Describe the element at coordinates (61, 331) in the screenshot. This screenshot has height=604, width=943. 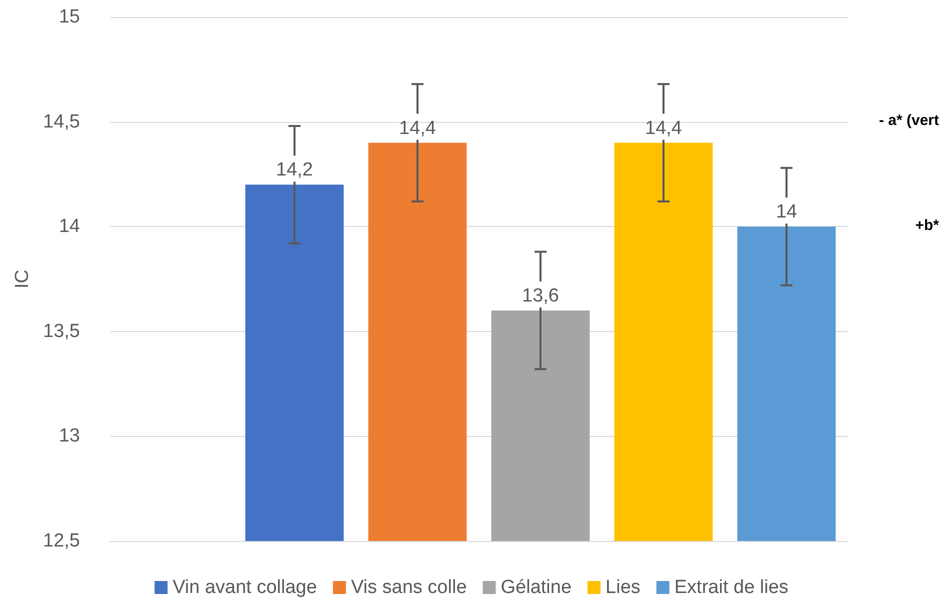
I see `y-tick-label: 13,5` at that location.